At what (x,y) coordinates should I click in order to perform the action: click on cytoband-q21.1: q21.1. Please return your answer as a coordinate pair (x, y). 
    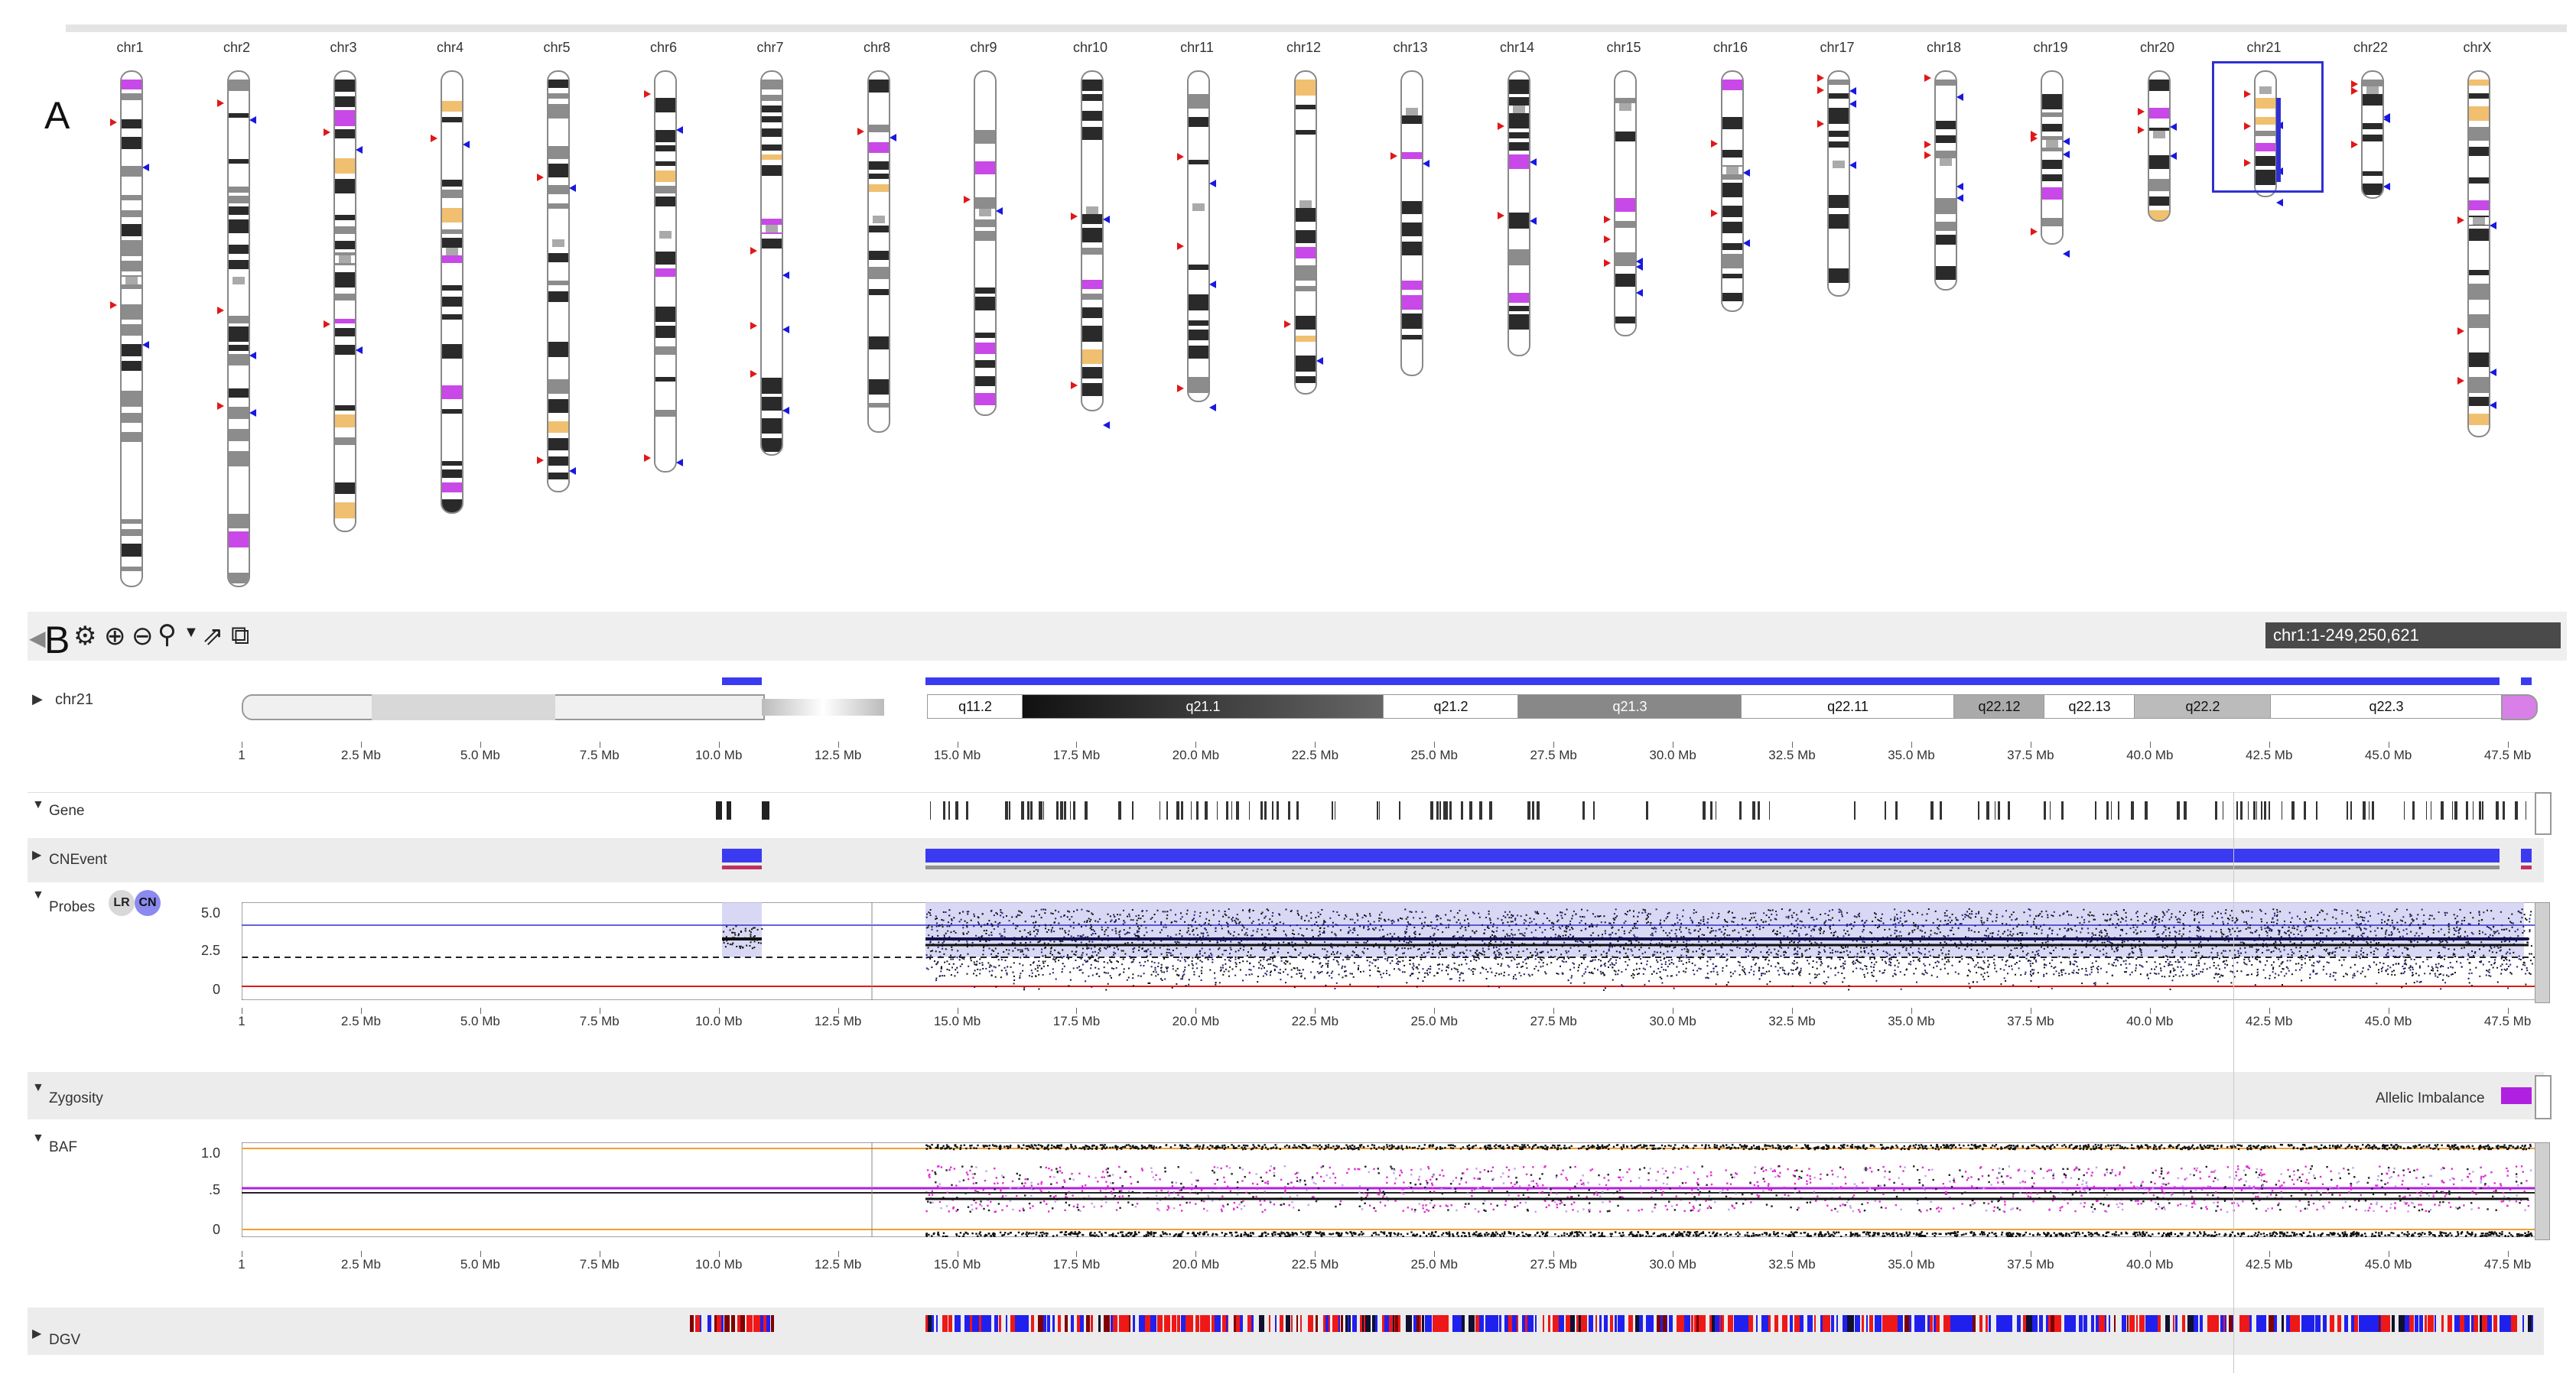
    Looking at the image, I should click on (1203, 706).